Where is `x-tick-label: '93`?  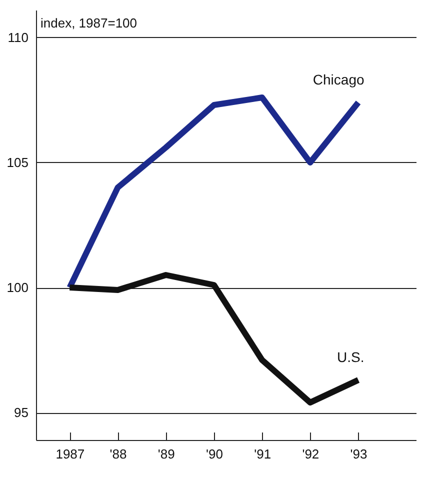
x-tick-label: '93 is located at coordinates (359, 454).